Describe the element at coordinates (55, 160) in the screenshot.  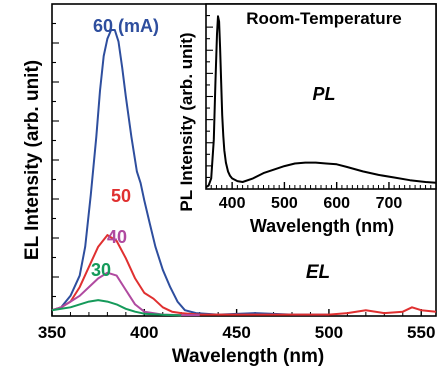
I see `main-y-ticks` at that location.